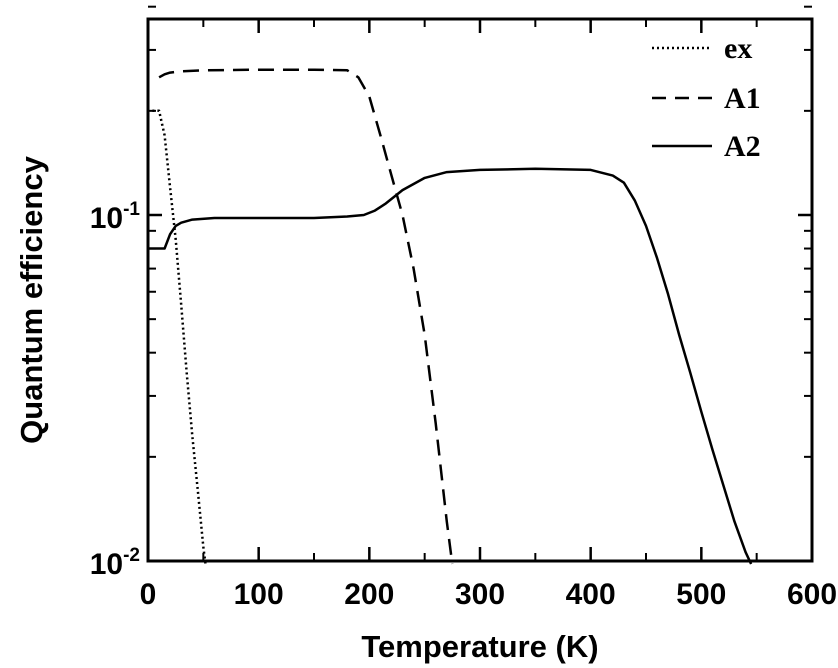 Image resolution: width=838 pixels, height=668 pixels. What do you see at coordinates (742, 146) in the screenshot?
I see `legend-label-A2: A2` at bounding box center [742, 146].